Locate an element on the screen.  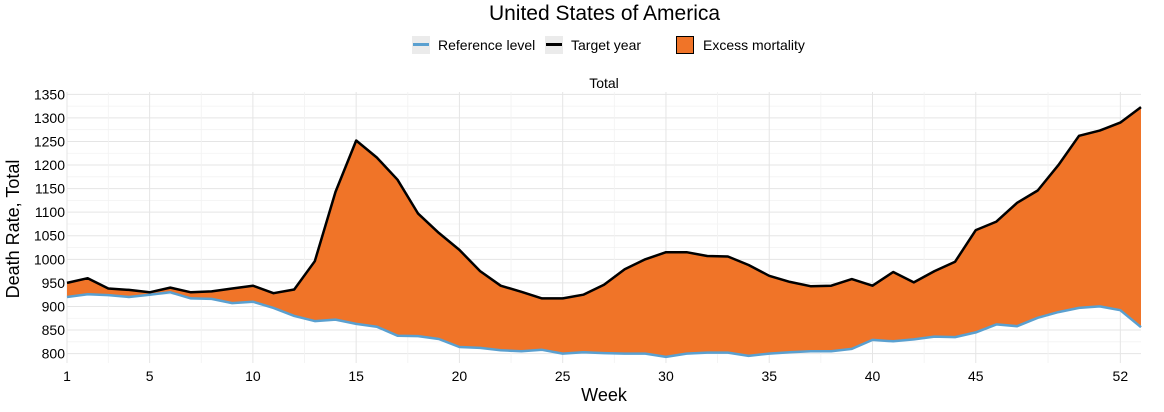
x-tick-label: 1 is located at coordinates (67, 376).